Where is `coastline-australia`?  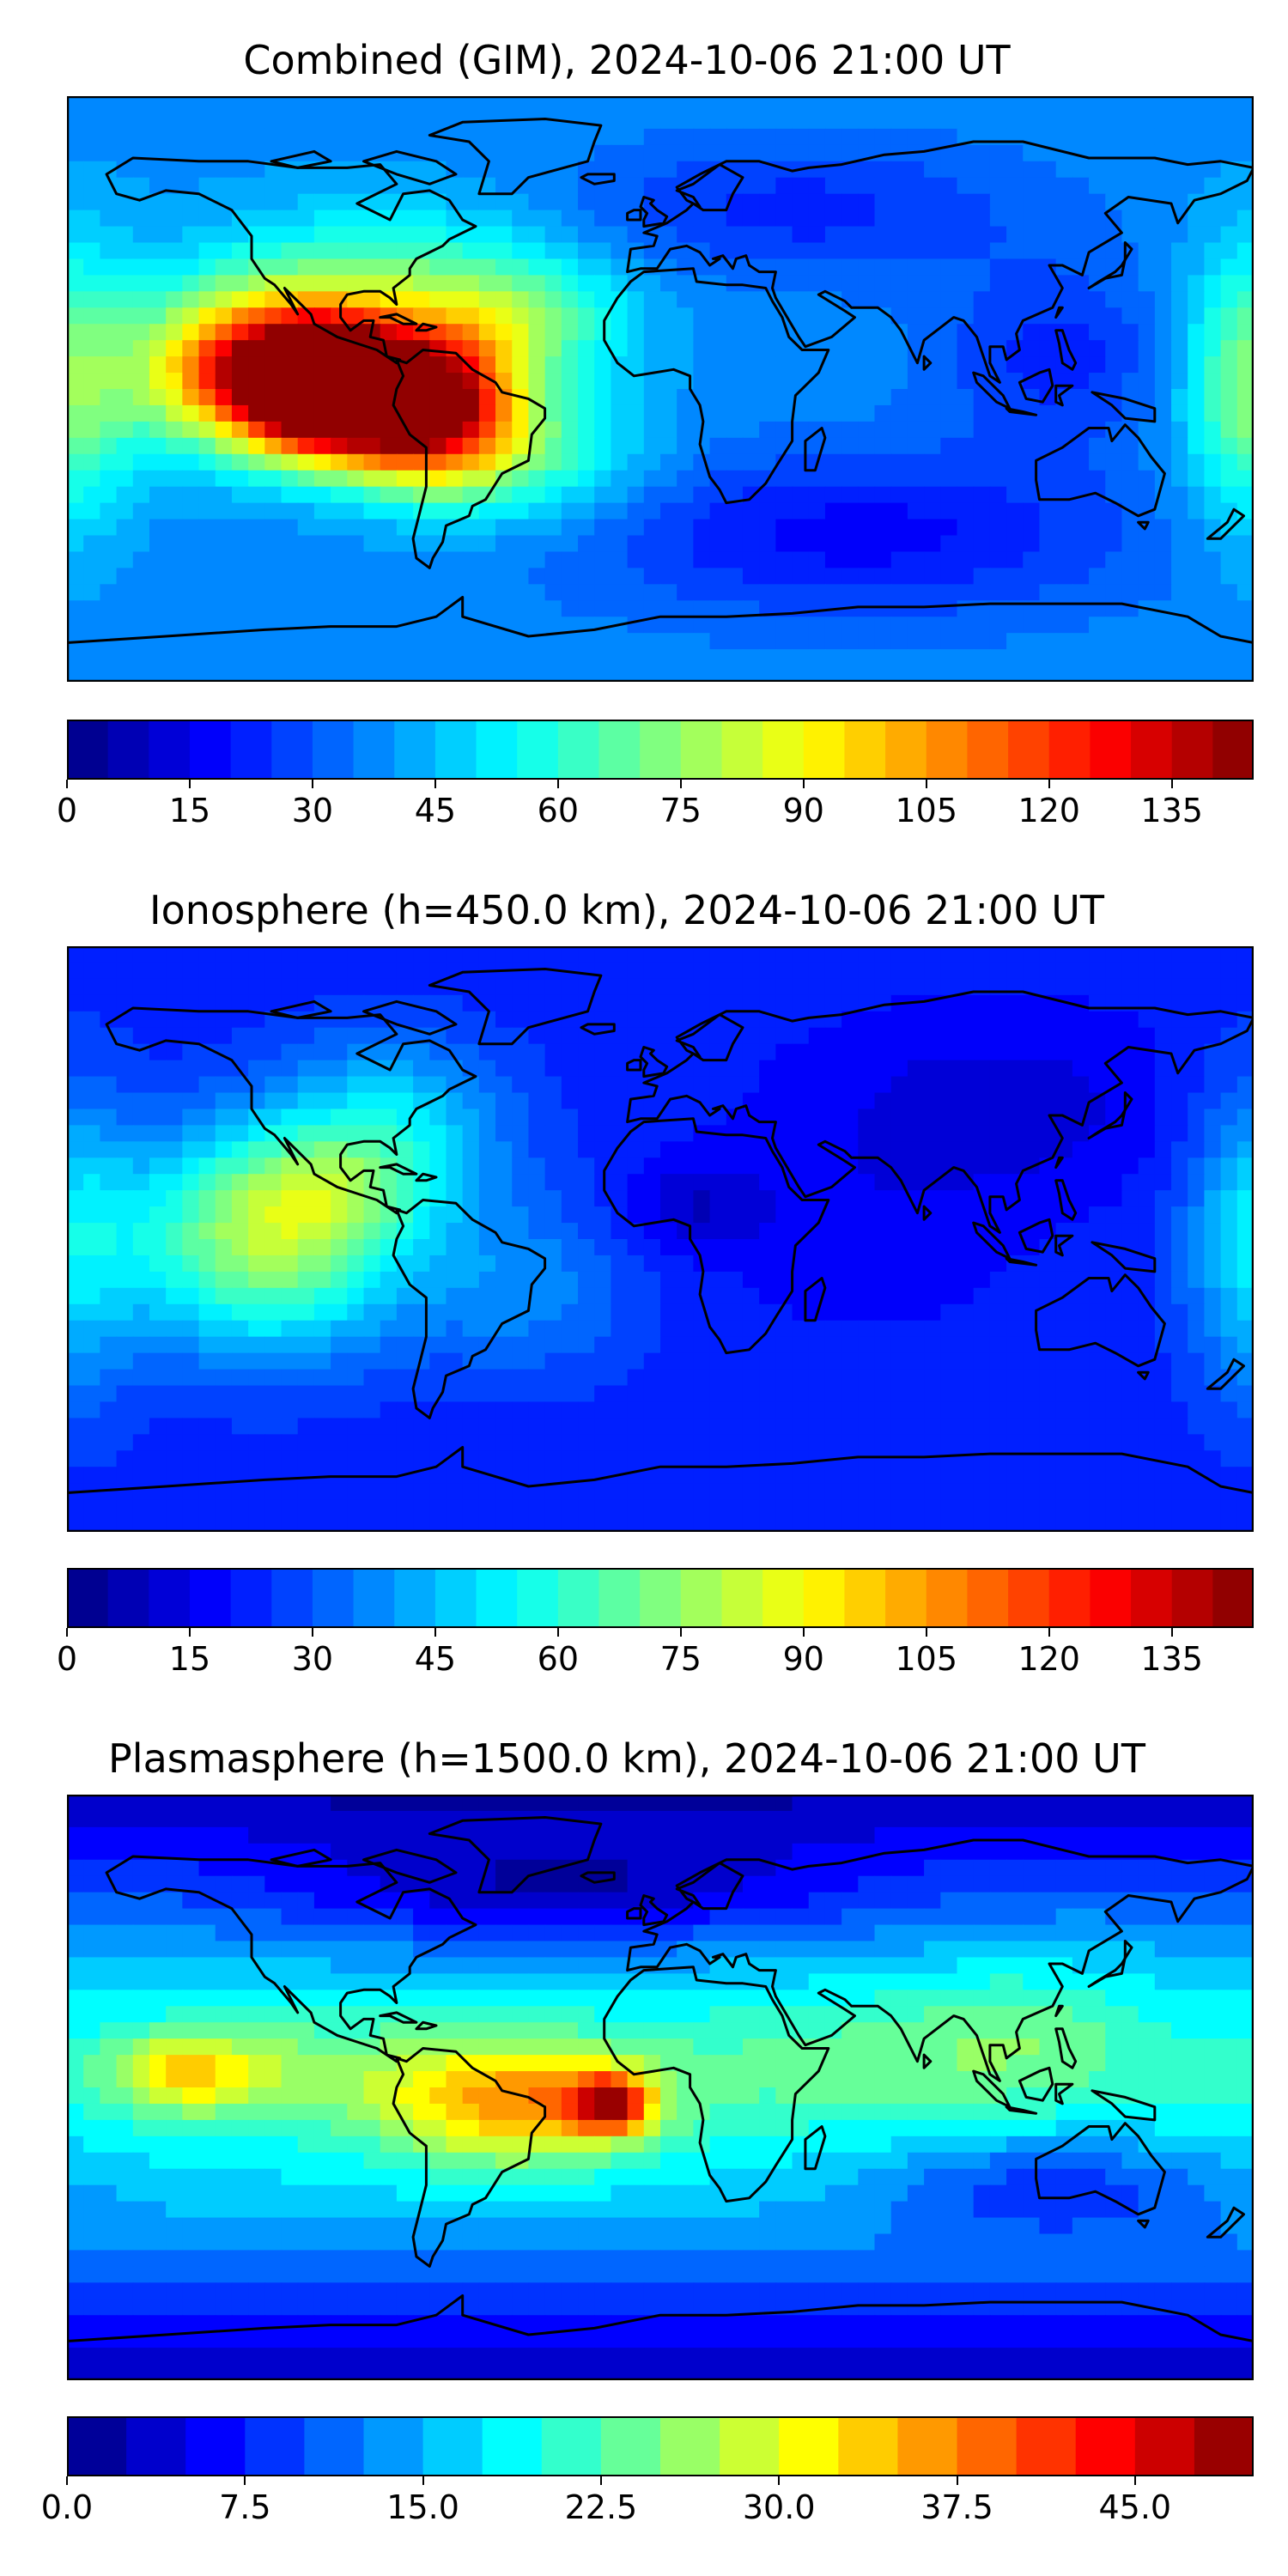
coastline-australia is located at coordinates (1100, 470).